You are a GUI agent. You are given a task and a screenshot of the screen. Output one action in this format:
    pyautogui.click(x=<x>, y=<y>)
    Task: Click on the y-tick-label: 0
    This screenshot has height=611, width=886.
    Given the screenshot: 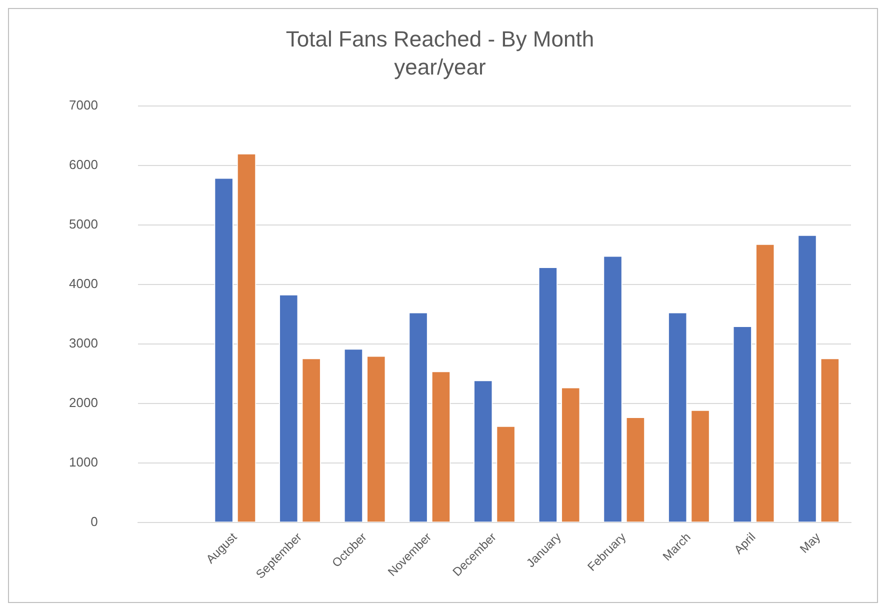 What is the action you would take?
    pyautogui.click(x=94, y=521)
    